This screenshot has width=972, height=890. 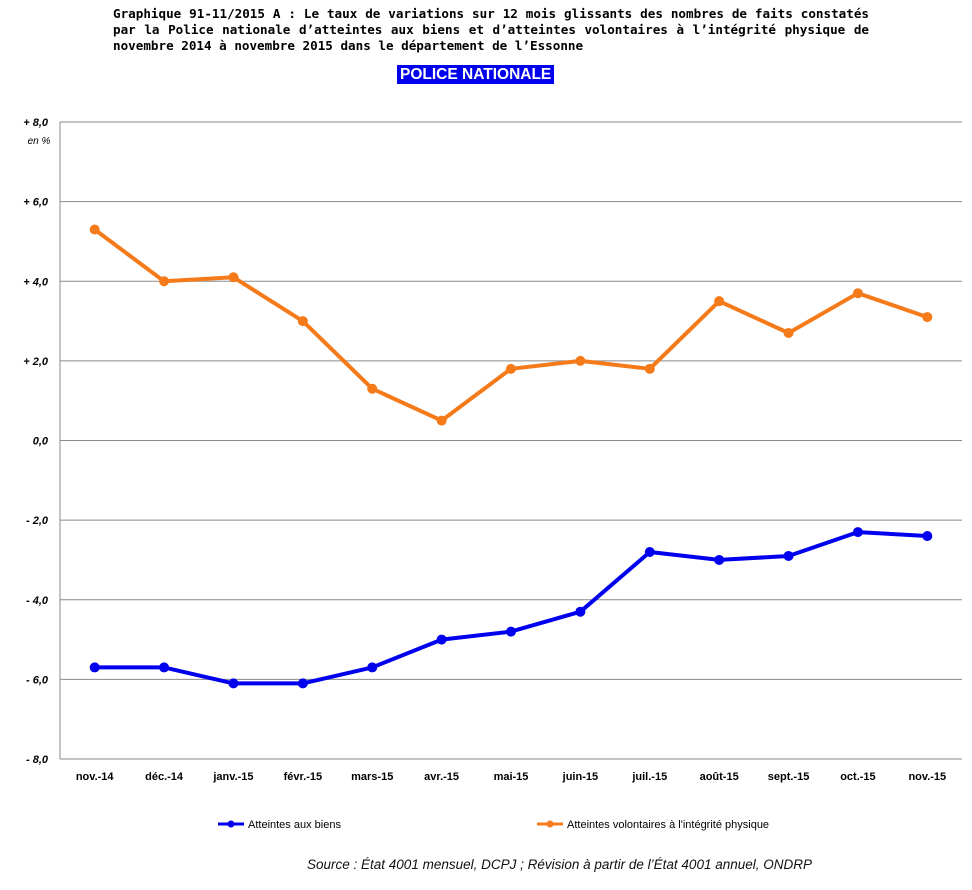 What do you see at coordinates (294, 825) in the screenshot?
I see `legend-label-biens: Atteintes aux biens` at bounding box center [294, 825].